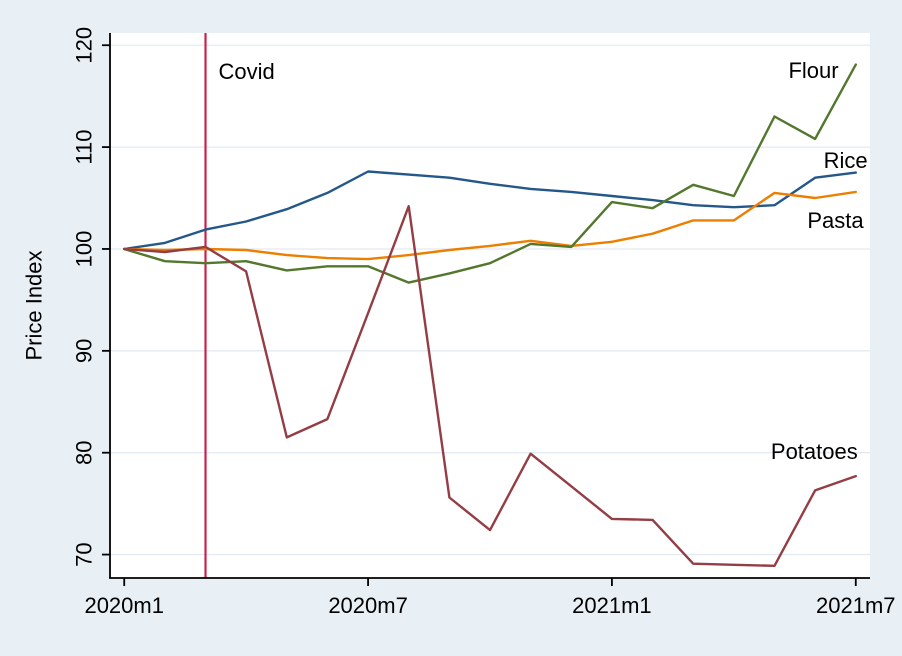 This screenshot has width=902, height=656. What do you see at coordinates (84, 554) in the screenshot?
I see `y-tick-label-70: 70` at bounding box center [84, 554].